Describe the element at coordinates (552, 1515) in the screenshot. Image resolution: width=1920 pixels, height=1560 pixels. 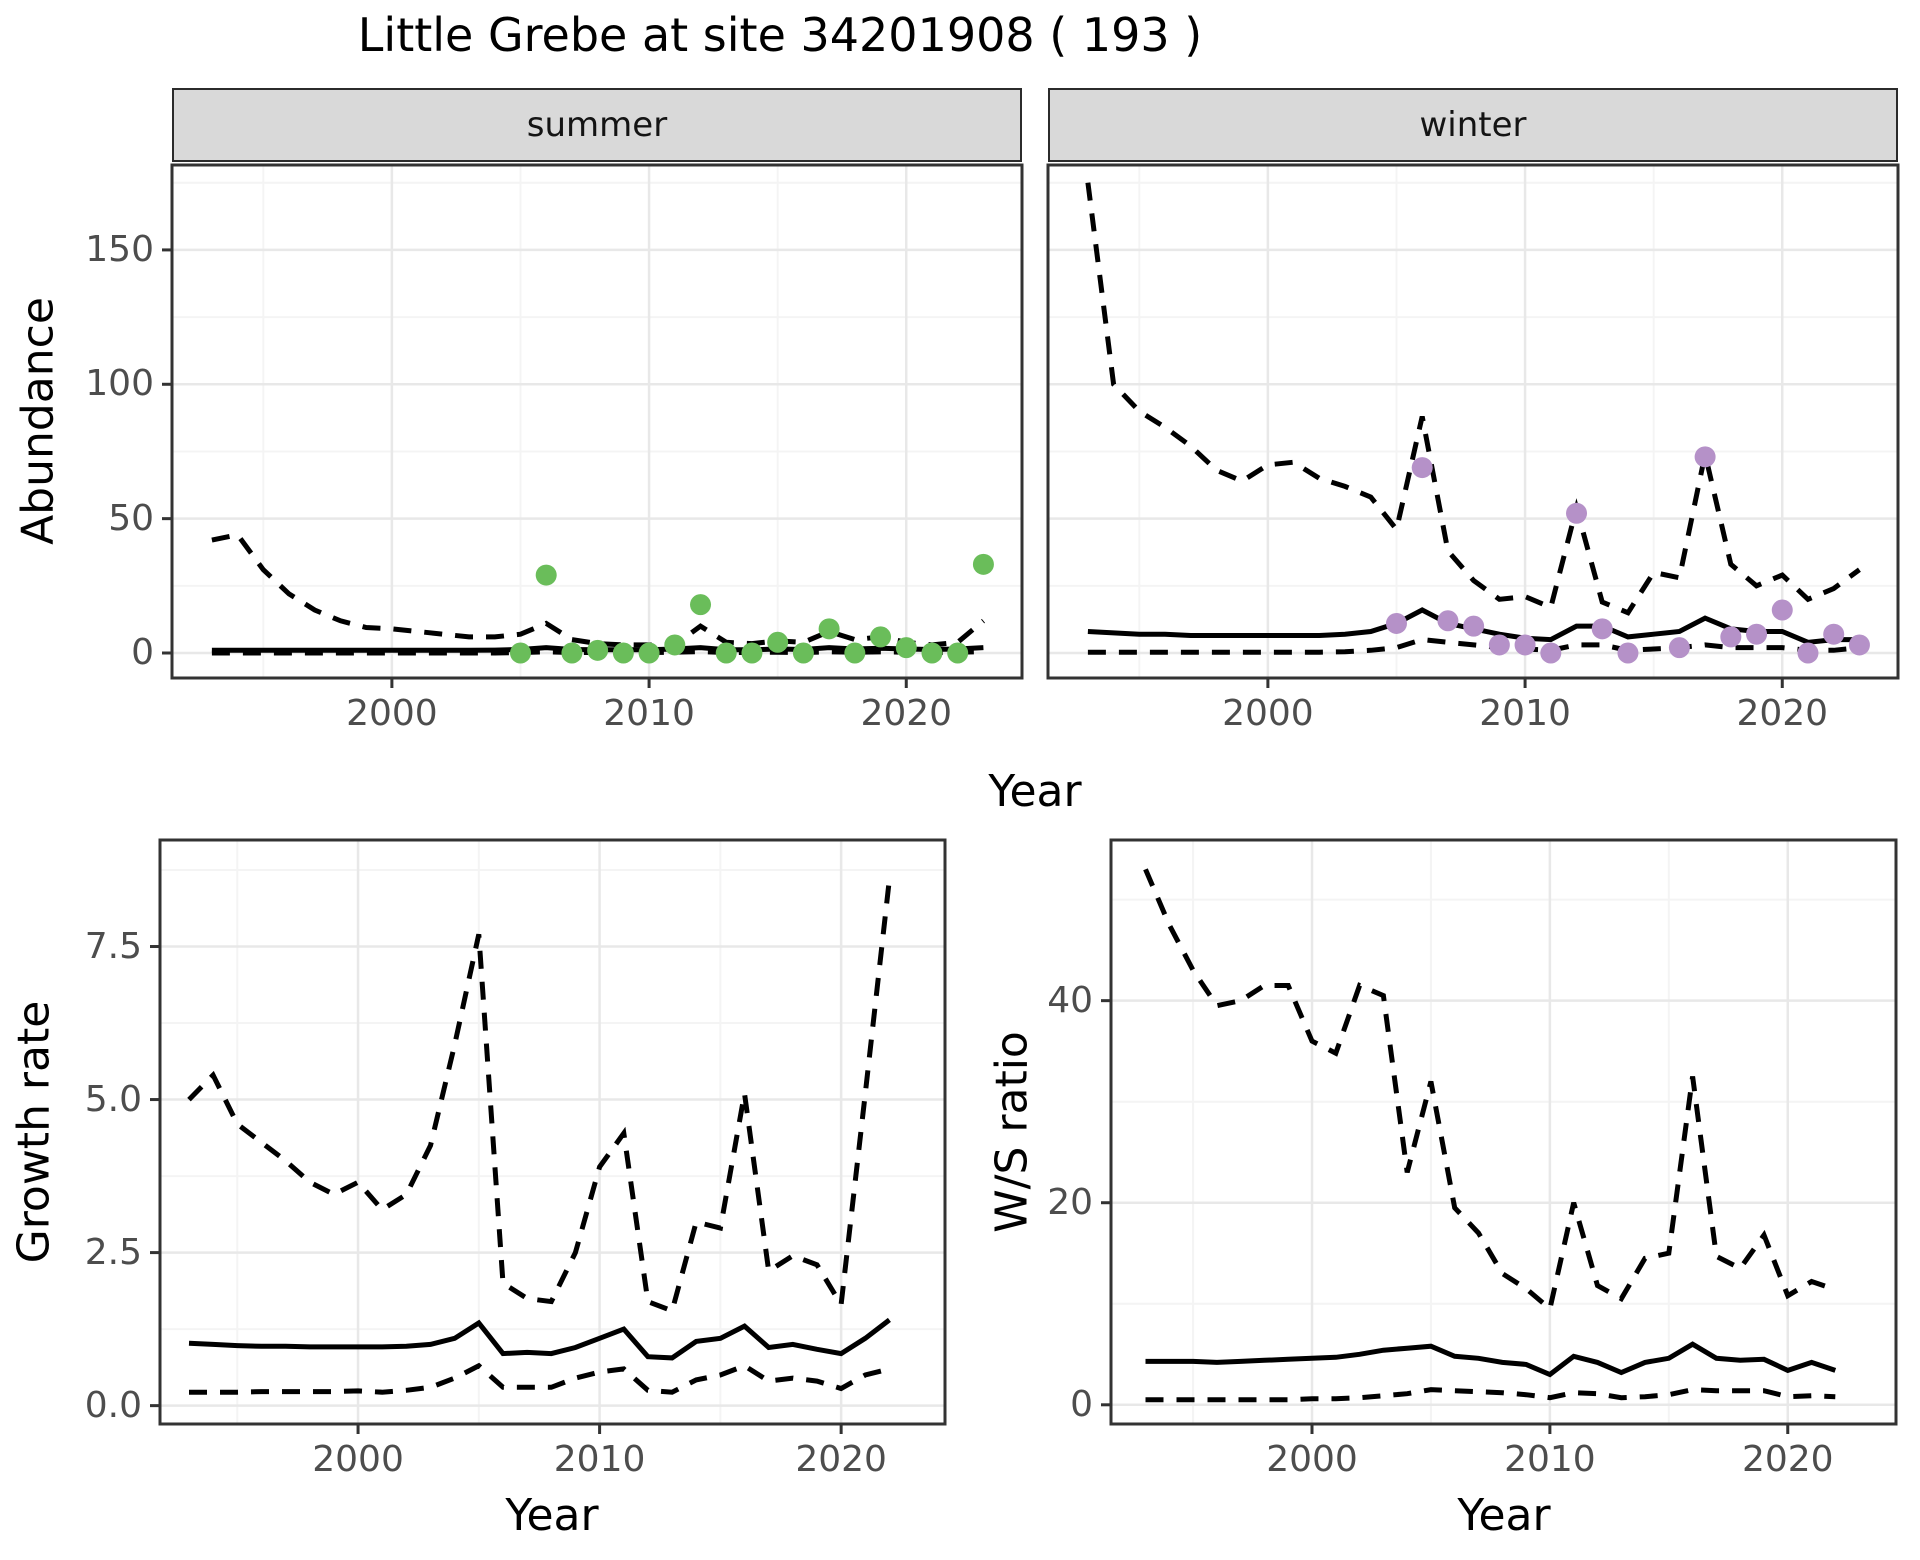
I see `growth-year-axis-title: Year` at that location.